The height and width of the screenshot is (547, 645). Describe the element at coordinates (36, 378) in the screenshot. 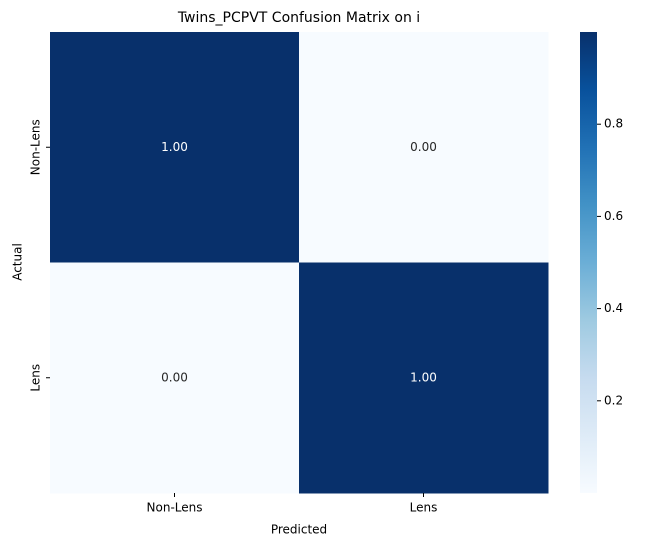

I see `y-tick-label: Lens` at that location.